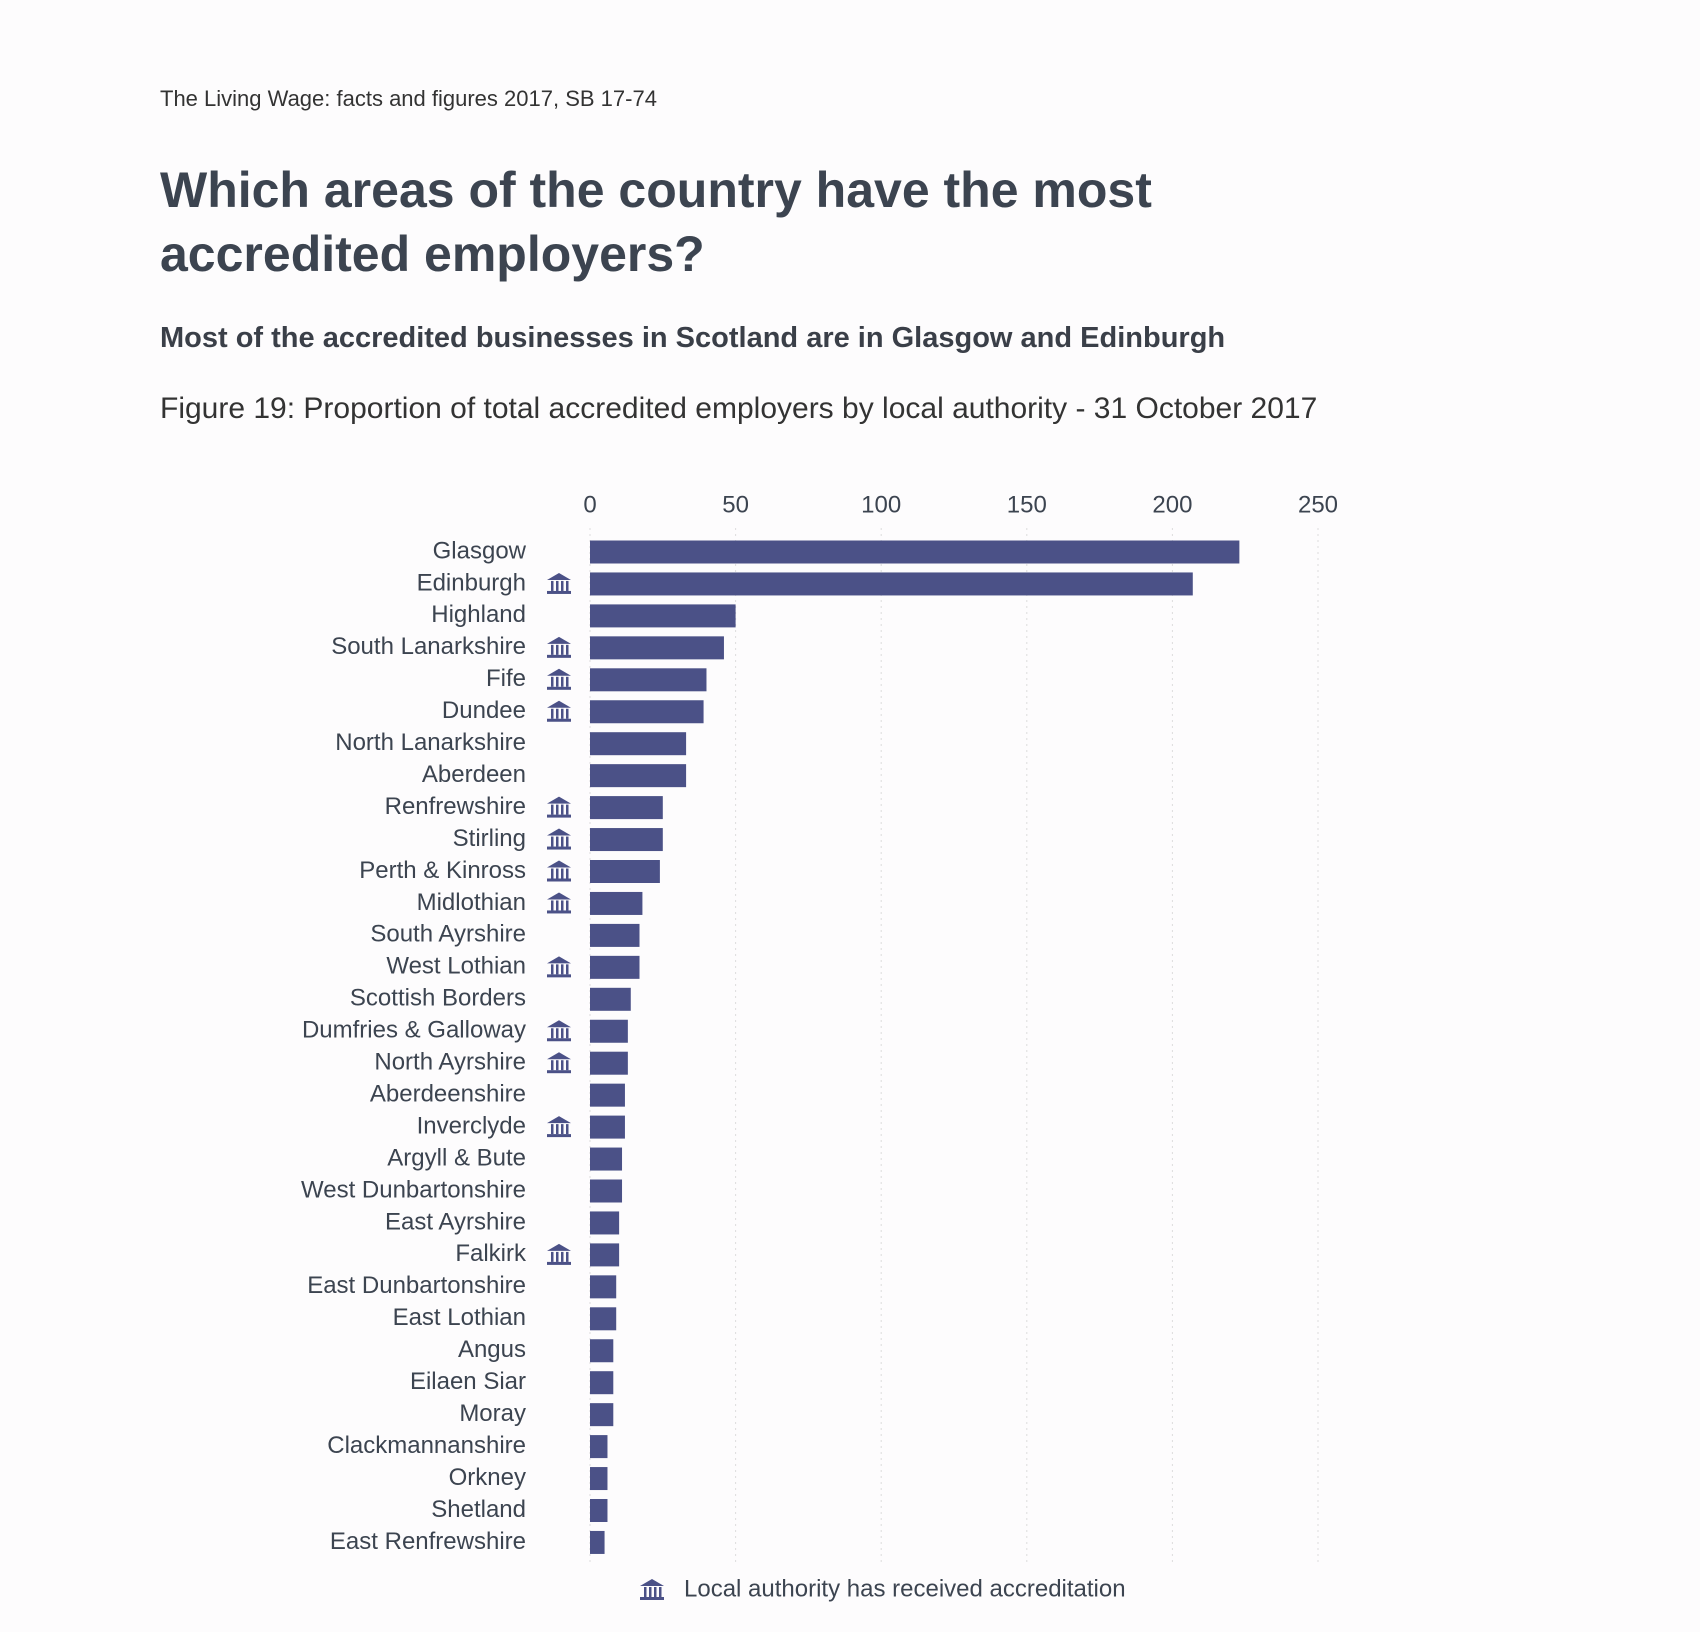 The image size is (1700, 1632). Describe the element at coordinates (1027, 504) in the screenshot. I see `x-tick-label: 150` at that location.